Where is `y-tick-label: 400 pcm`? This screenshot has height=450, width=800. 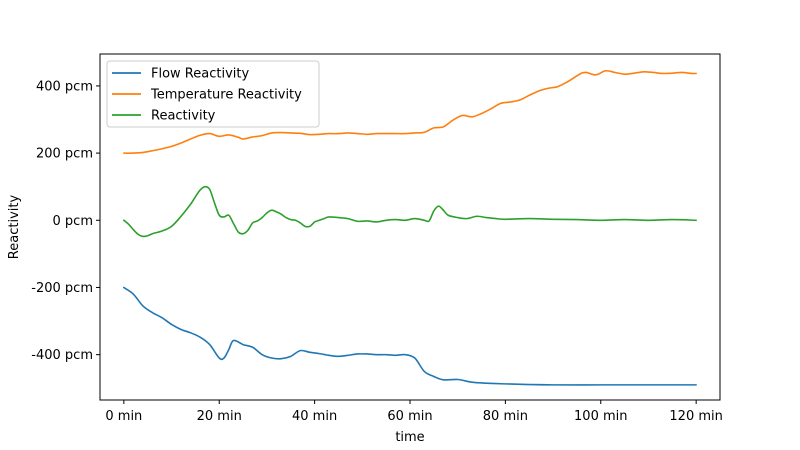 y-tick-label: 400 pcm is located at coordinates (64, 86).